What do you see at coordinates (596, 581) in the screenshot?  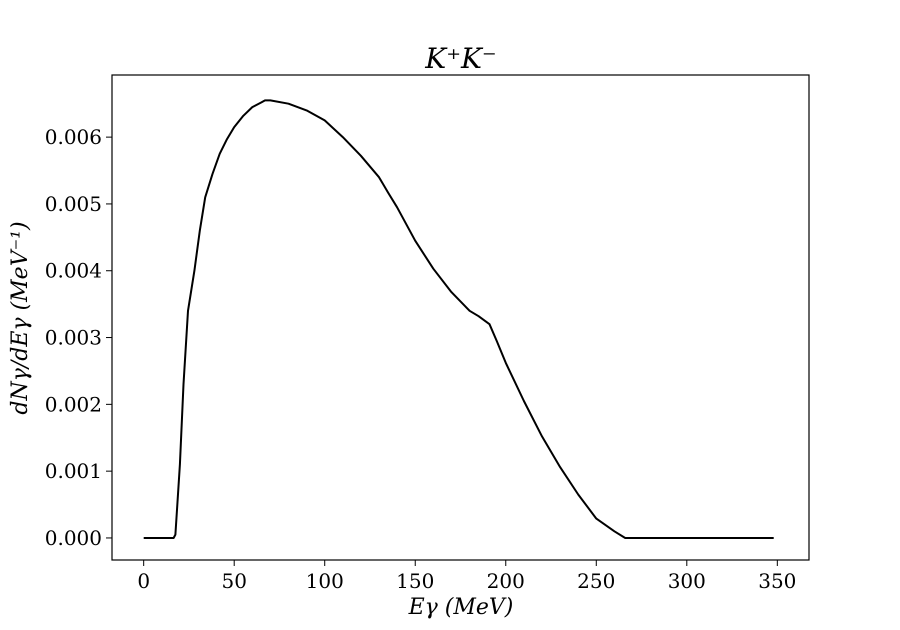 I see `x-tick-label: 250` at bounding box center [596, 581].